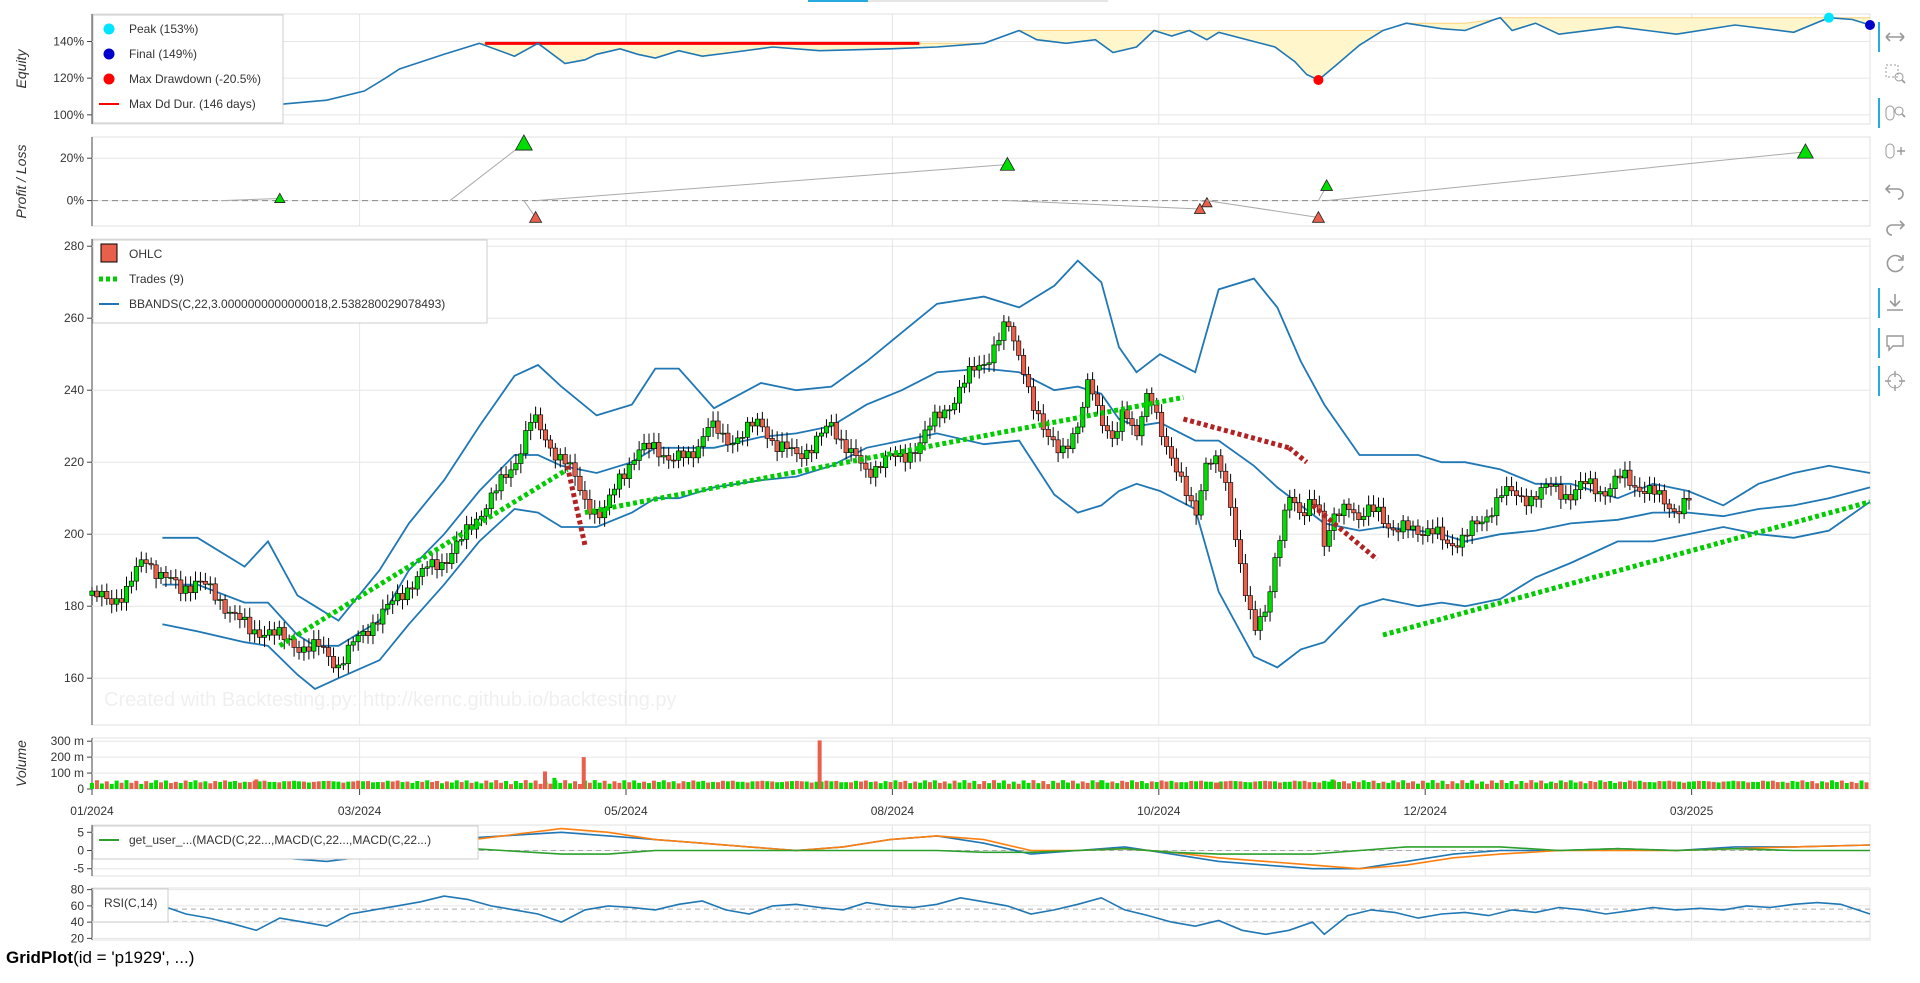  What do you see at coordinates (626, 811) in the screenshot?
I see `xtick-label: 05/2024` at bounding box center [626, 811].